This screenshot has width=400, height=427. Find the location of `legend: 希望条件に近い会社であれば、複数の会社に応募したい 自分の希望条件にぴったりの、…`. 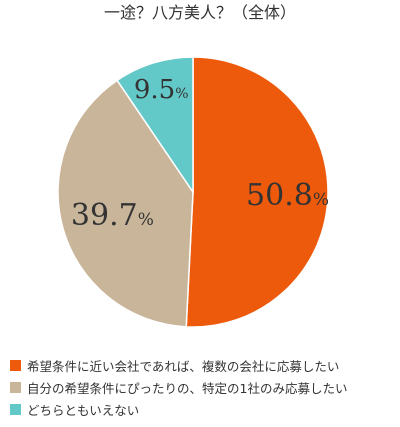

legend: 希望条件に近い会社であれば、複数の会社に応募したい 自分の希望条件にぴったりの、… is located at coordinates (202, 388).